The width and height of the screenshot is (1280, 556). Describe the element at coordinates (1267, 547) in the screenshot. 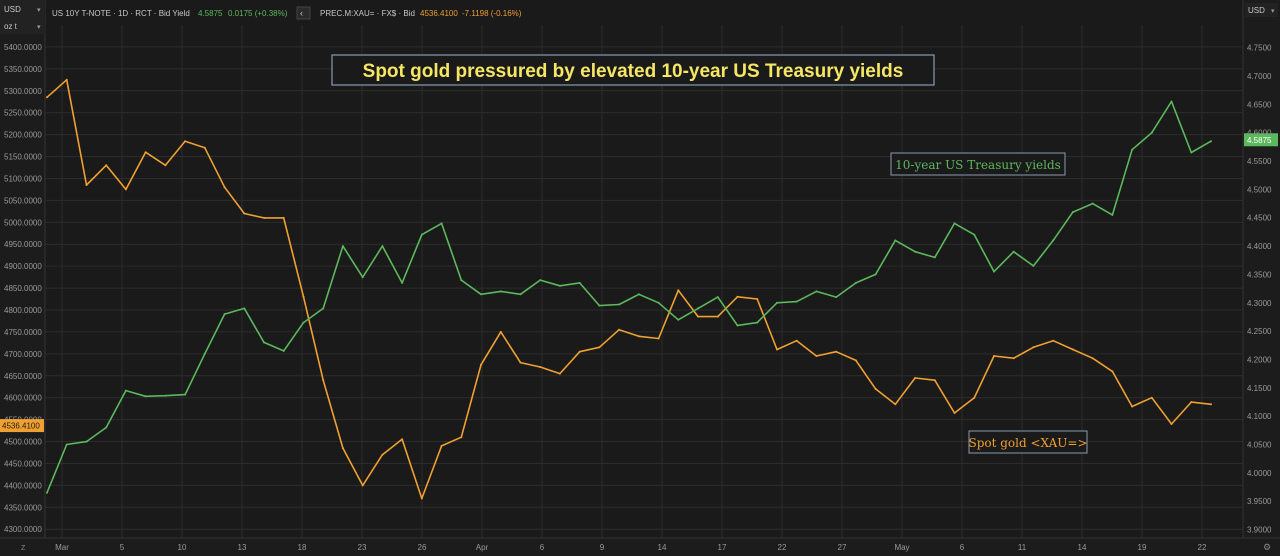

I see `gear-icon: ⚙` at that location.